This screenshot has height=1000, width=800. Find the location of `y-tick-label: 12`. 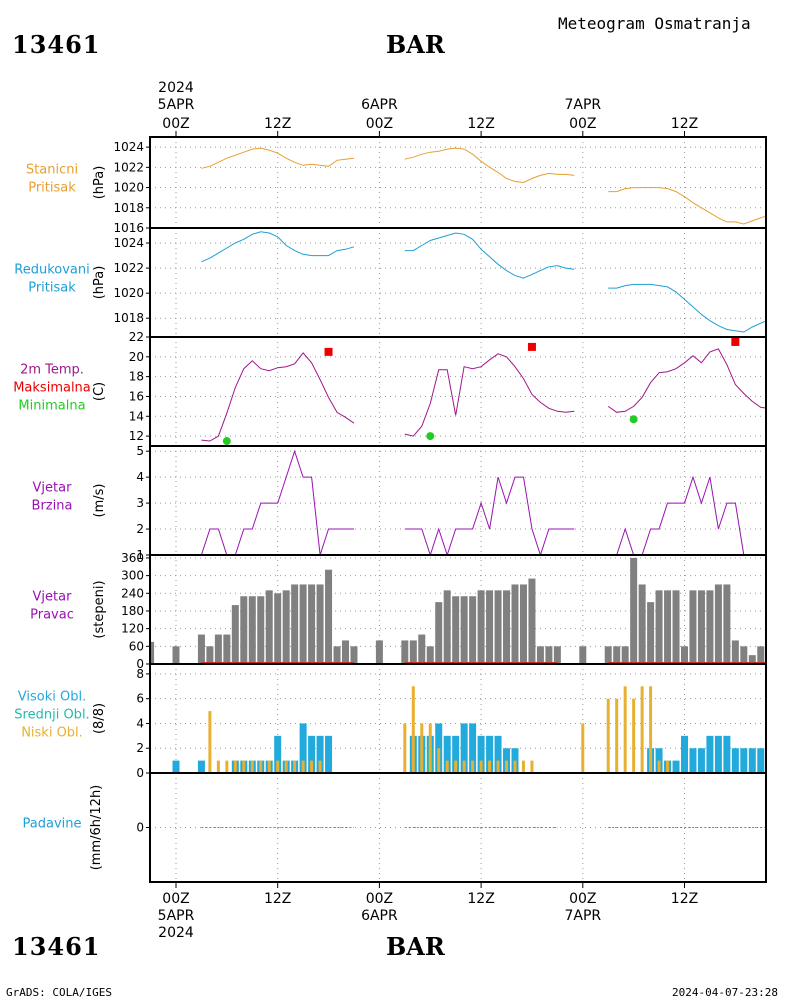

y-tick-label: 12 is located at coordinates (136, 436).